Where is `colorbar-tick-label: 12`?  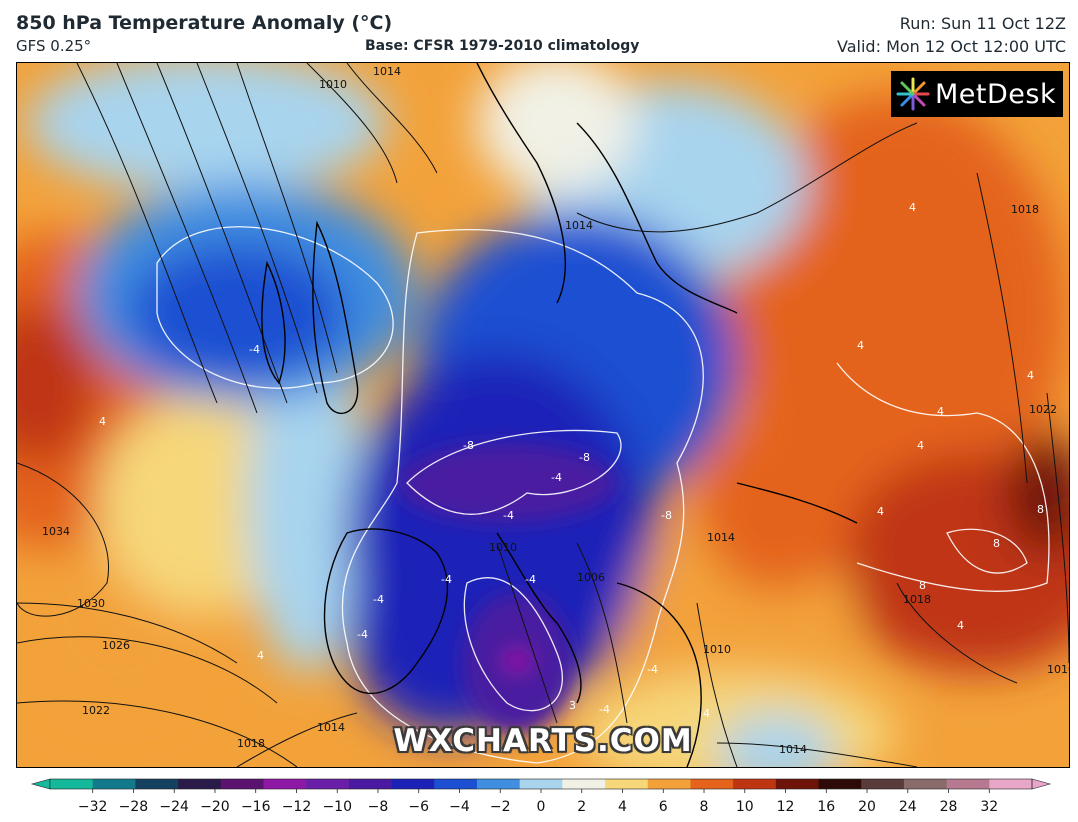 colorbar-tick-label: 12 is located at coordinates (786, 807).